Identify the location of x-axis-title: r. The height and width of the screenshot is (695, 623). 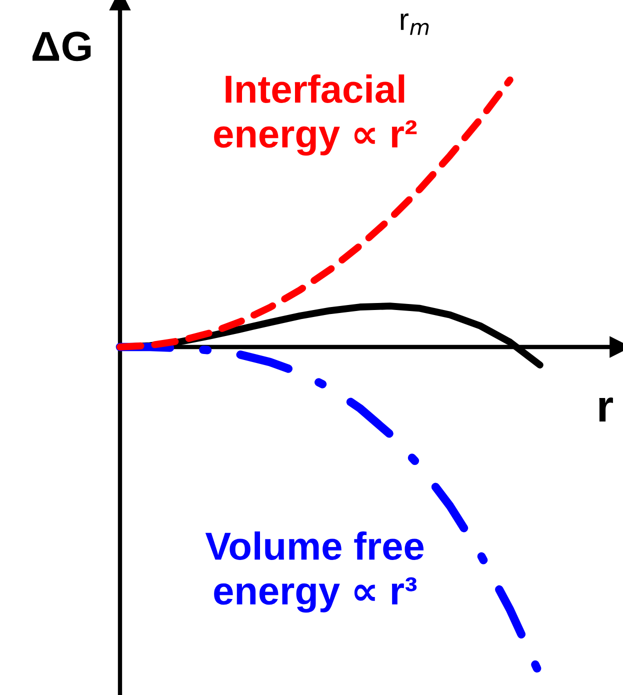
(606, 410).